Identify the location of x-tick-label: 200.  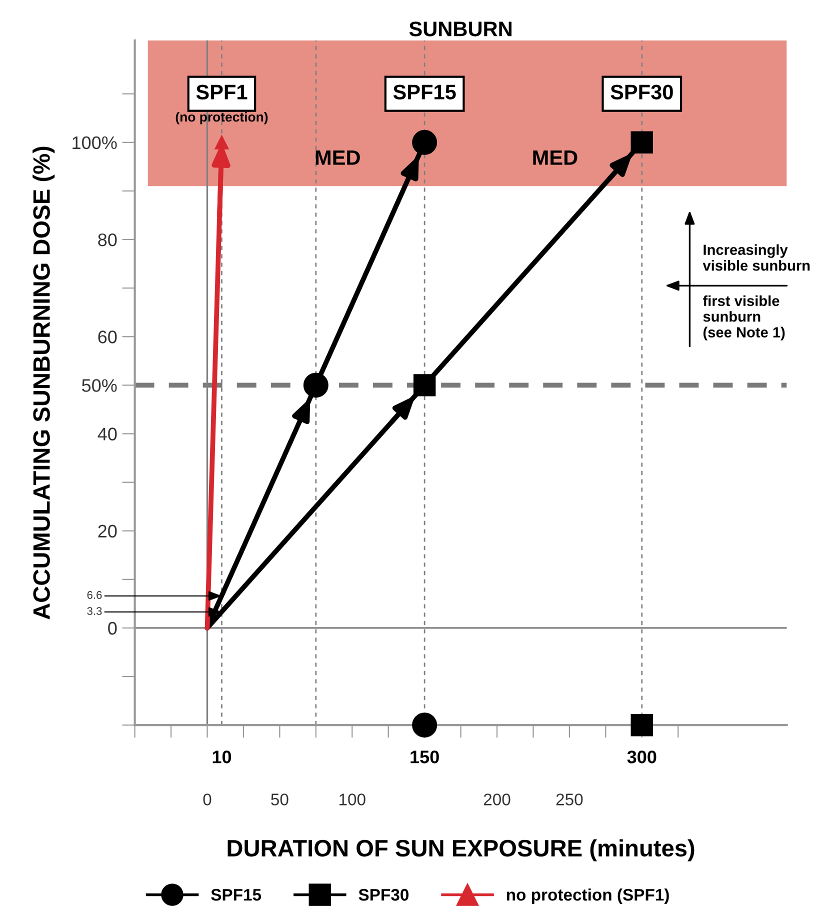
(497, 800).